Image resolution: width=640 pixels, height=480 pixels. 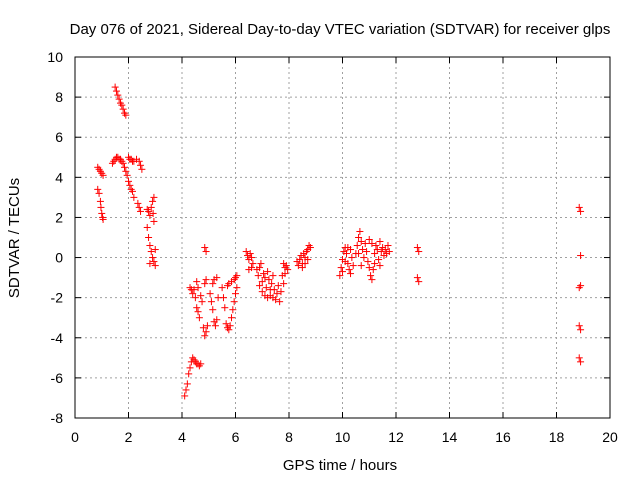 I want to click on y-tick-label: 0, so click(x=59, y=258).